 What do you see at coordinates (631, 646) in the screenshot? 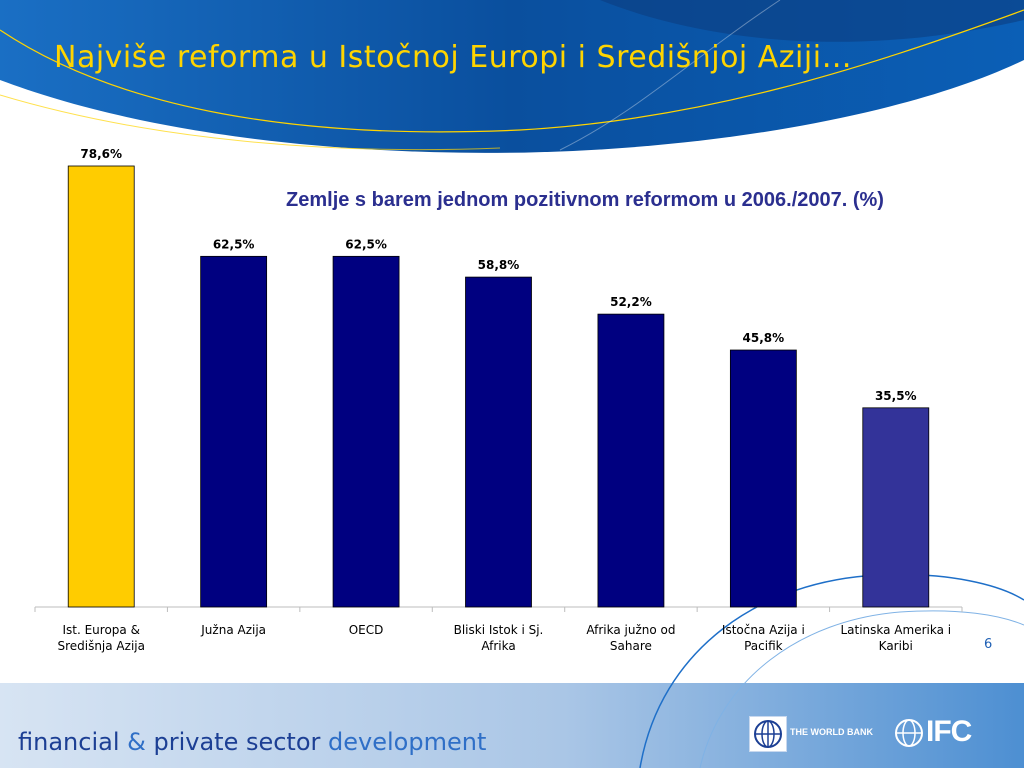
I see `category-label: Sahare` at bounding box center [631, 646].